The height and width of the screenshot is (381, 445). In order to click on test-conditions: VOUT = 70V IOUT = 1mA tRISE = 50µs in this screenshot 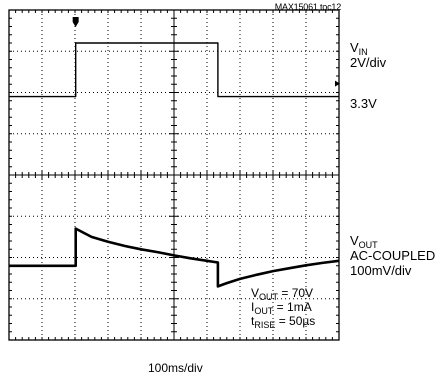, I will do `click(283, 308)`.